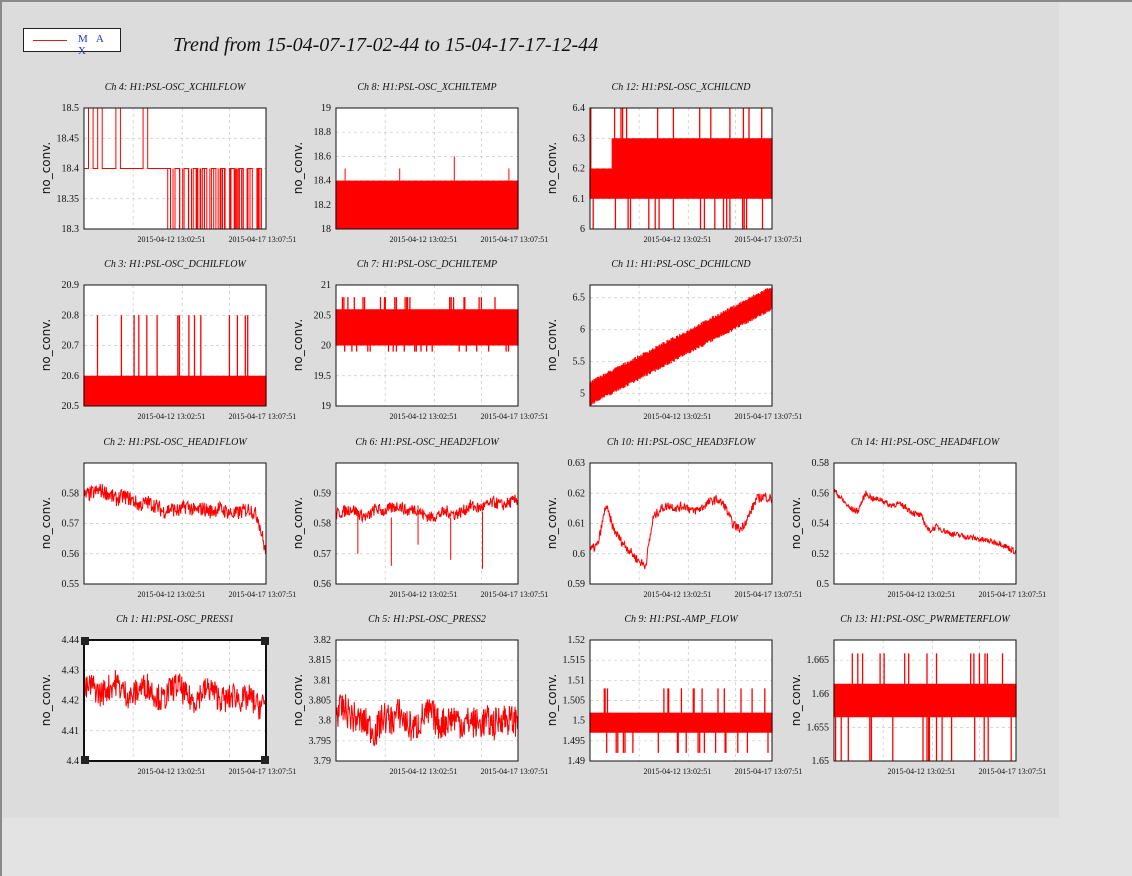  Describe the element at coordinates (71, 701) in the screenshot. I see `y-tick-label: 4.42` at that location.